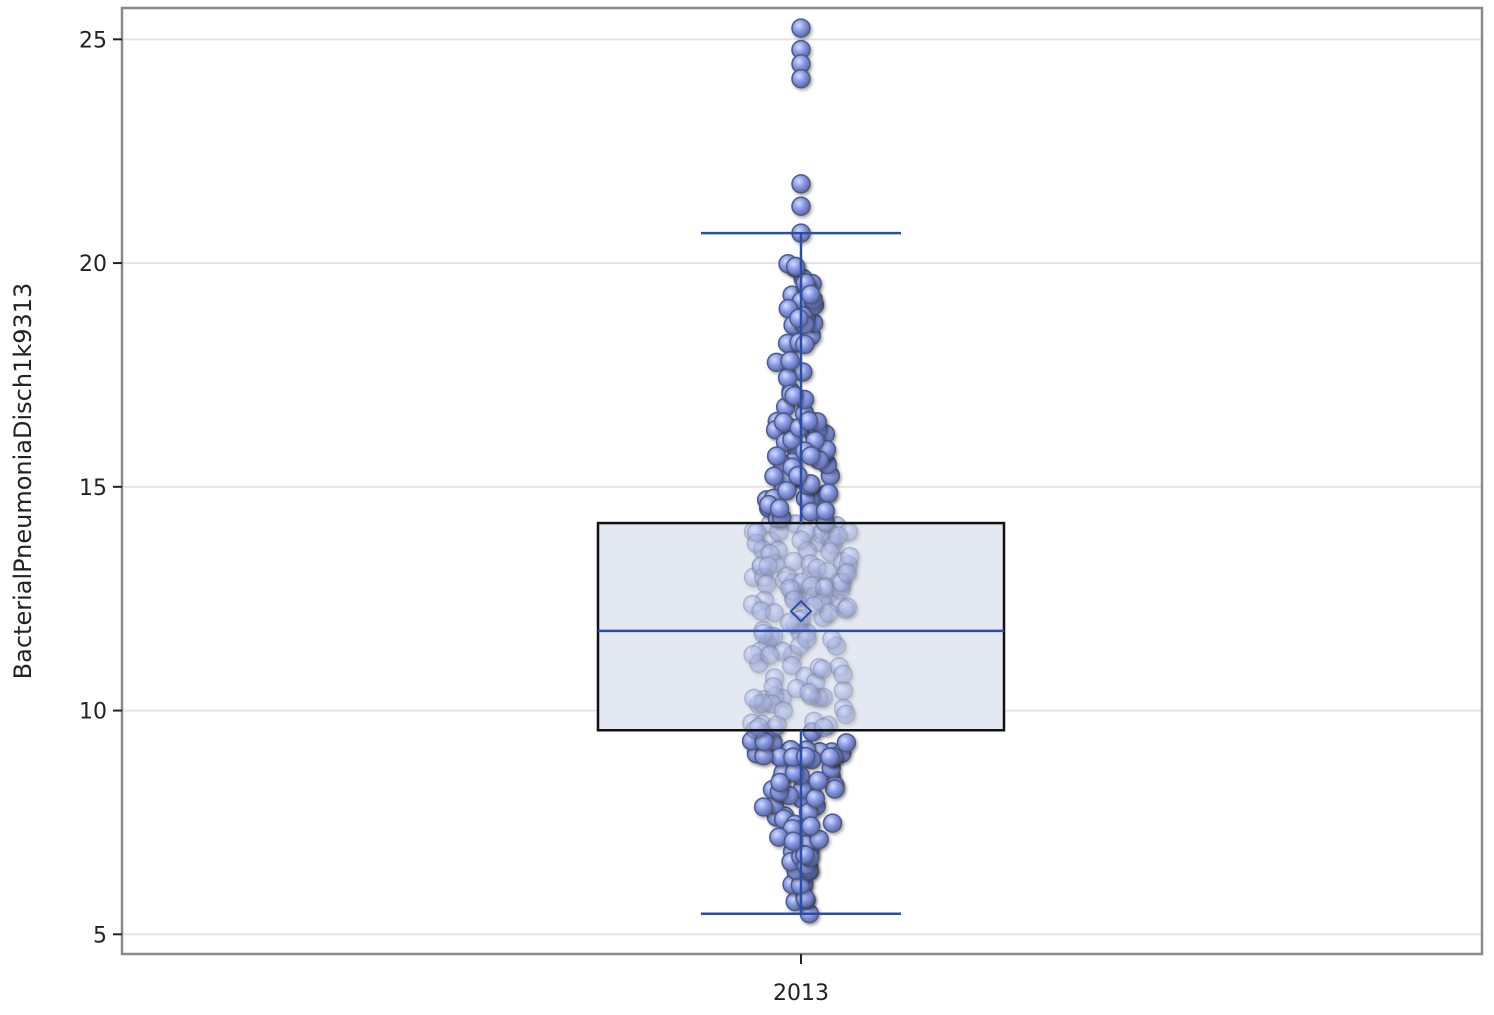  Describe the element at coordinates (93, 712) in the screenshot. I see `y-tick-label: 10` at that location.